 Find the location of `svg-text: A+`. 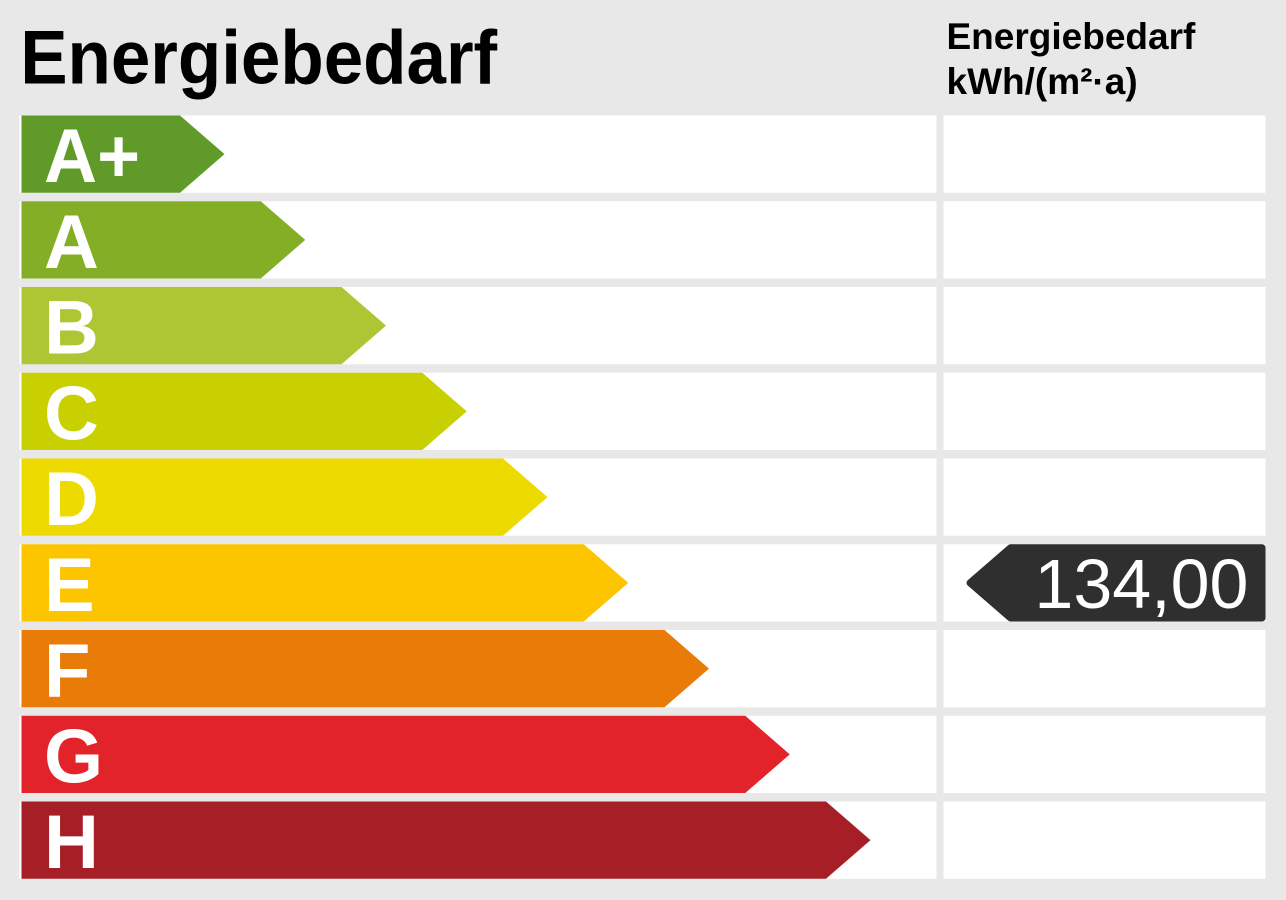

svg-text: A+ is located at coordinates (92, 156).